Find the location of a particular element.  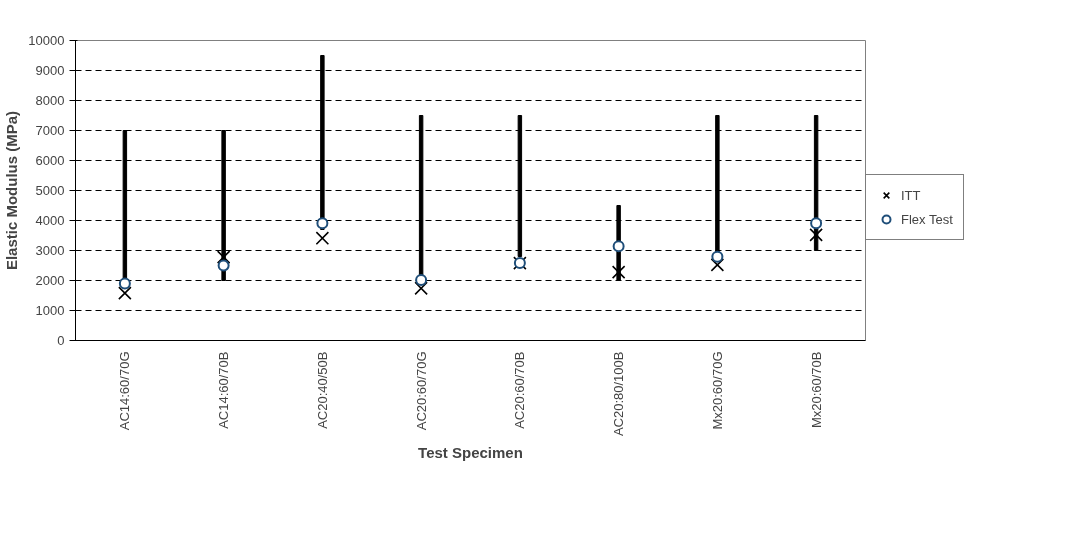

x-tick-label: AC20:60/70B is located at coordinates (520, 390).